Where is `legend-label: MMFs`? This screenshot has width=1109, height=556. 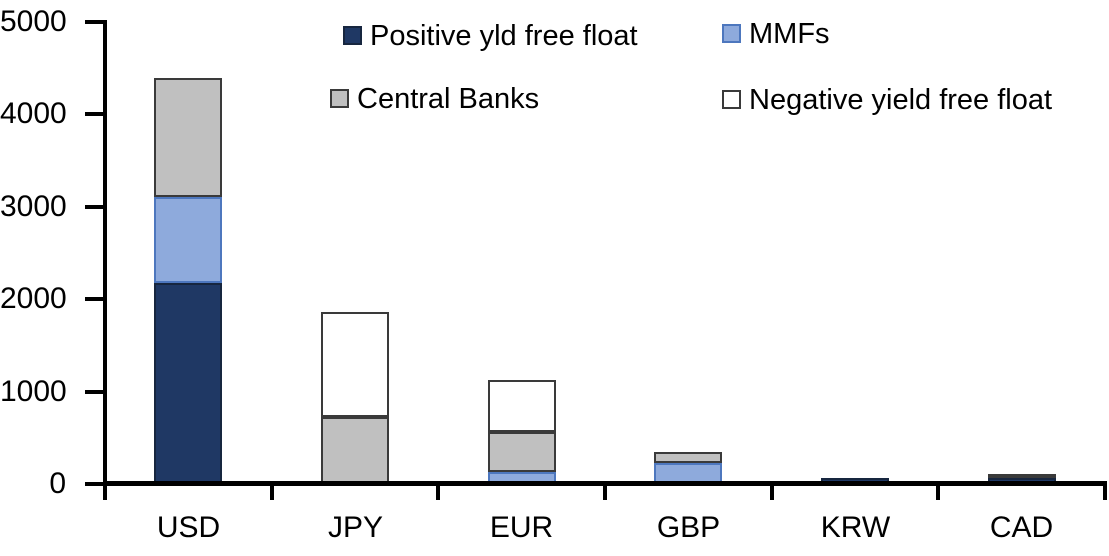 legend-label: MMFs is located at coordinates (789, 34).